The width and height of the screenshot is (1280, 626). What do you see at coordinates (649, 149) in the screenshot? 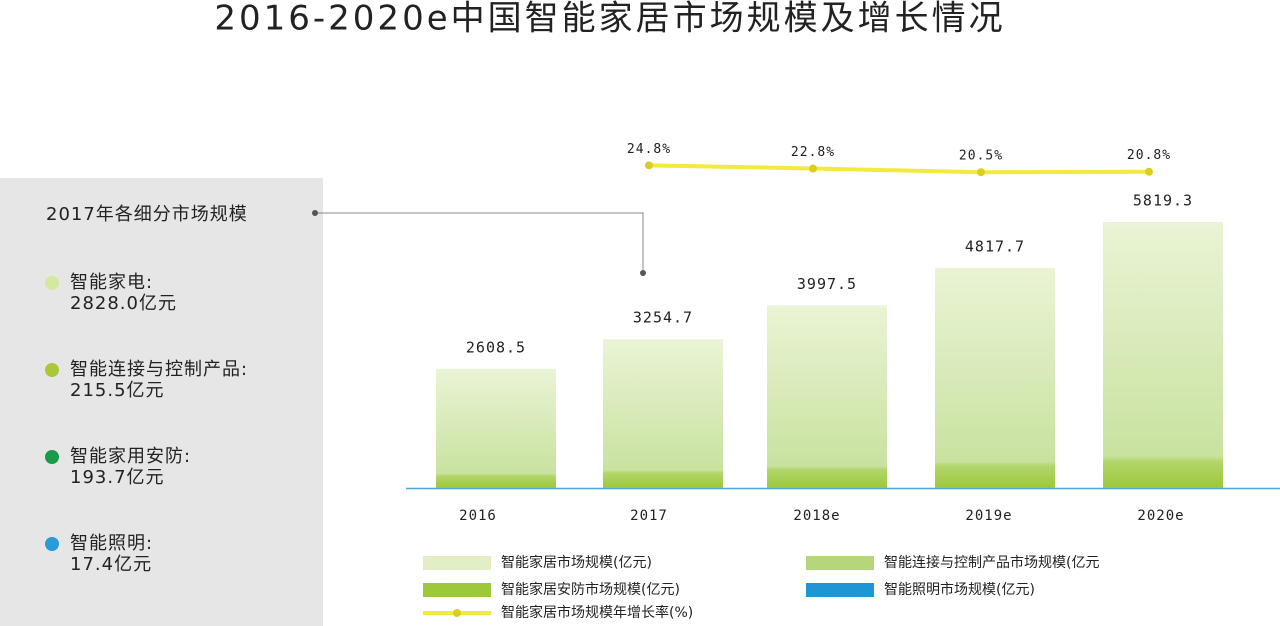
I see `growth-label: 24.8%` at bounding box center [649, 149].